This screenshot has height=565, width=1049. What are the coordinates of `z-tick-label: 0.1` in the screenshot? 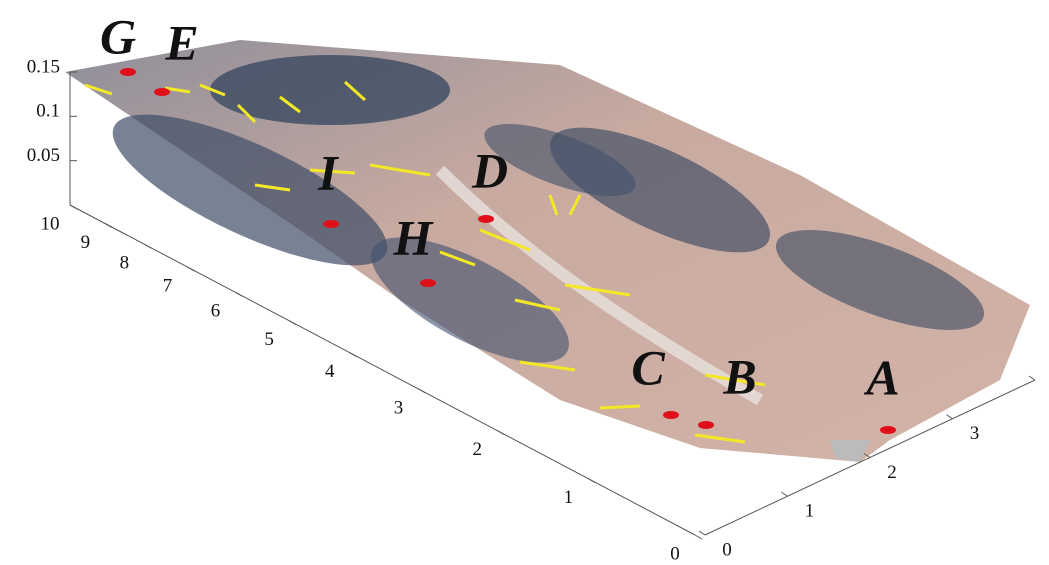 It's located at (48, 111).